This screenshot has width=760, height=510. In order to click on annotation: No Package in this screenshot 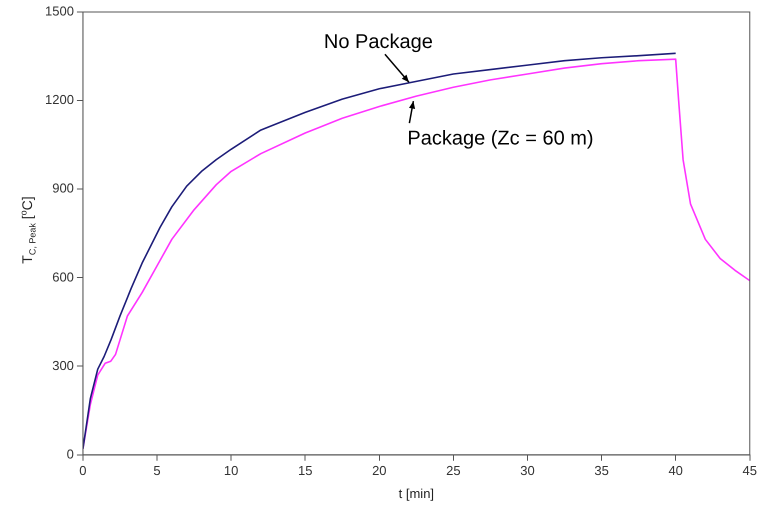, I will do `click(378, 41)`.